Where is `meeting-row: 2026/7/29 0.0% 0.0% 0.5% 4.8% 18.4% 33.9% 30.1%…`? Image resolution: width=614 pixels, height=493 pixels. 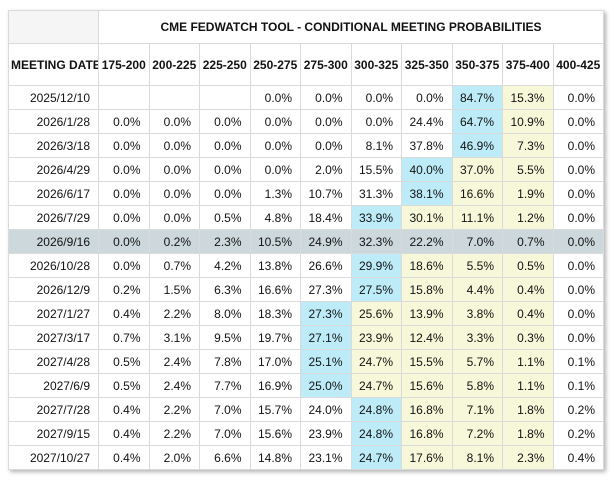 meeting-row: 2026/7/29 0.0% 0.0% 0.5% 4.8% 18.4% 33.9% 30.1%… is located at coordinates (306, 217).